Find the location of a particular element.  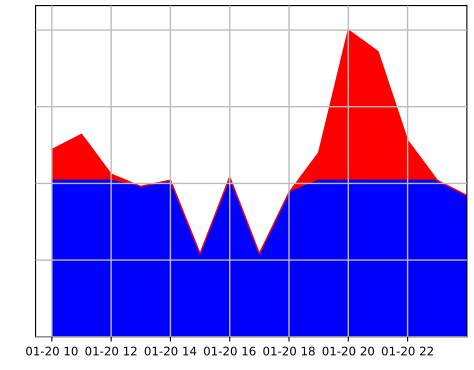

x-tick-label: 01-20 20 is located at coordinates (348, 351).